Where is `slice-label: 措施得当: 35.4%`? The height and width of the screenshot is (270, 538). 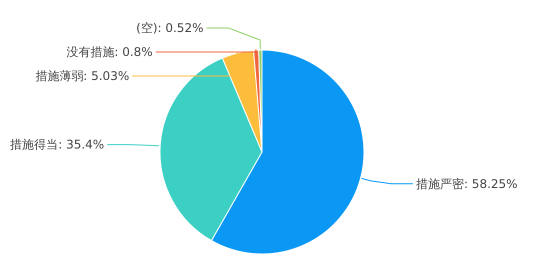 slice-label: 措施得当: 35.4% is located at coordinates (57, 145).